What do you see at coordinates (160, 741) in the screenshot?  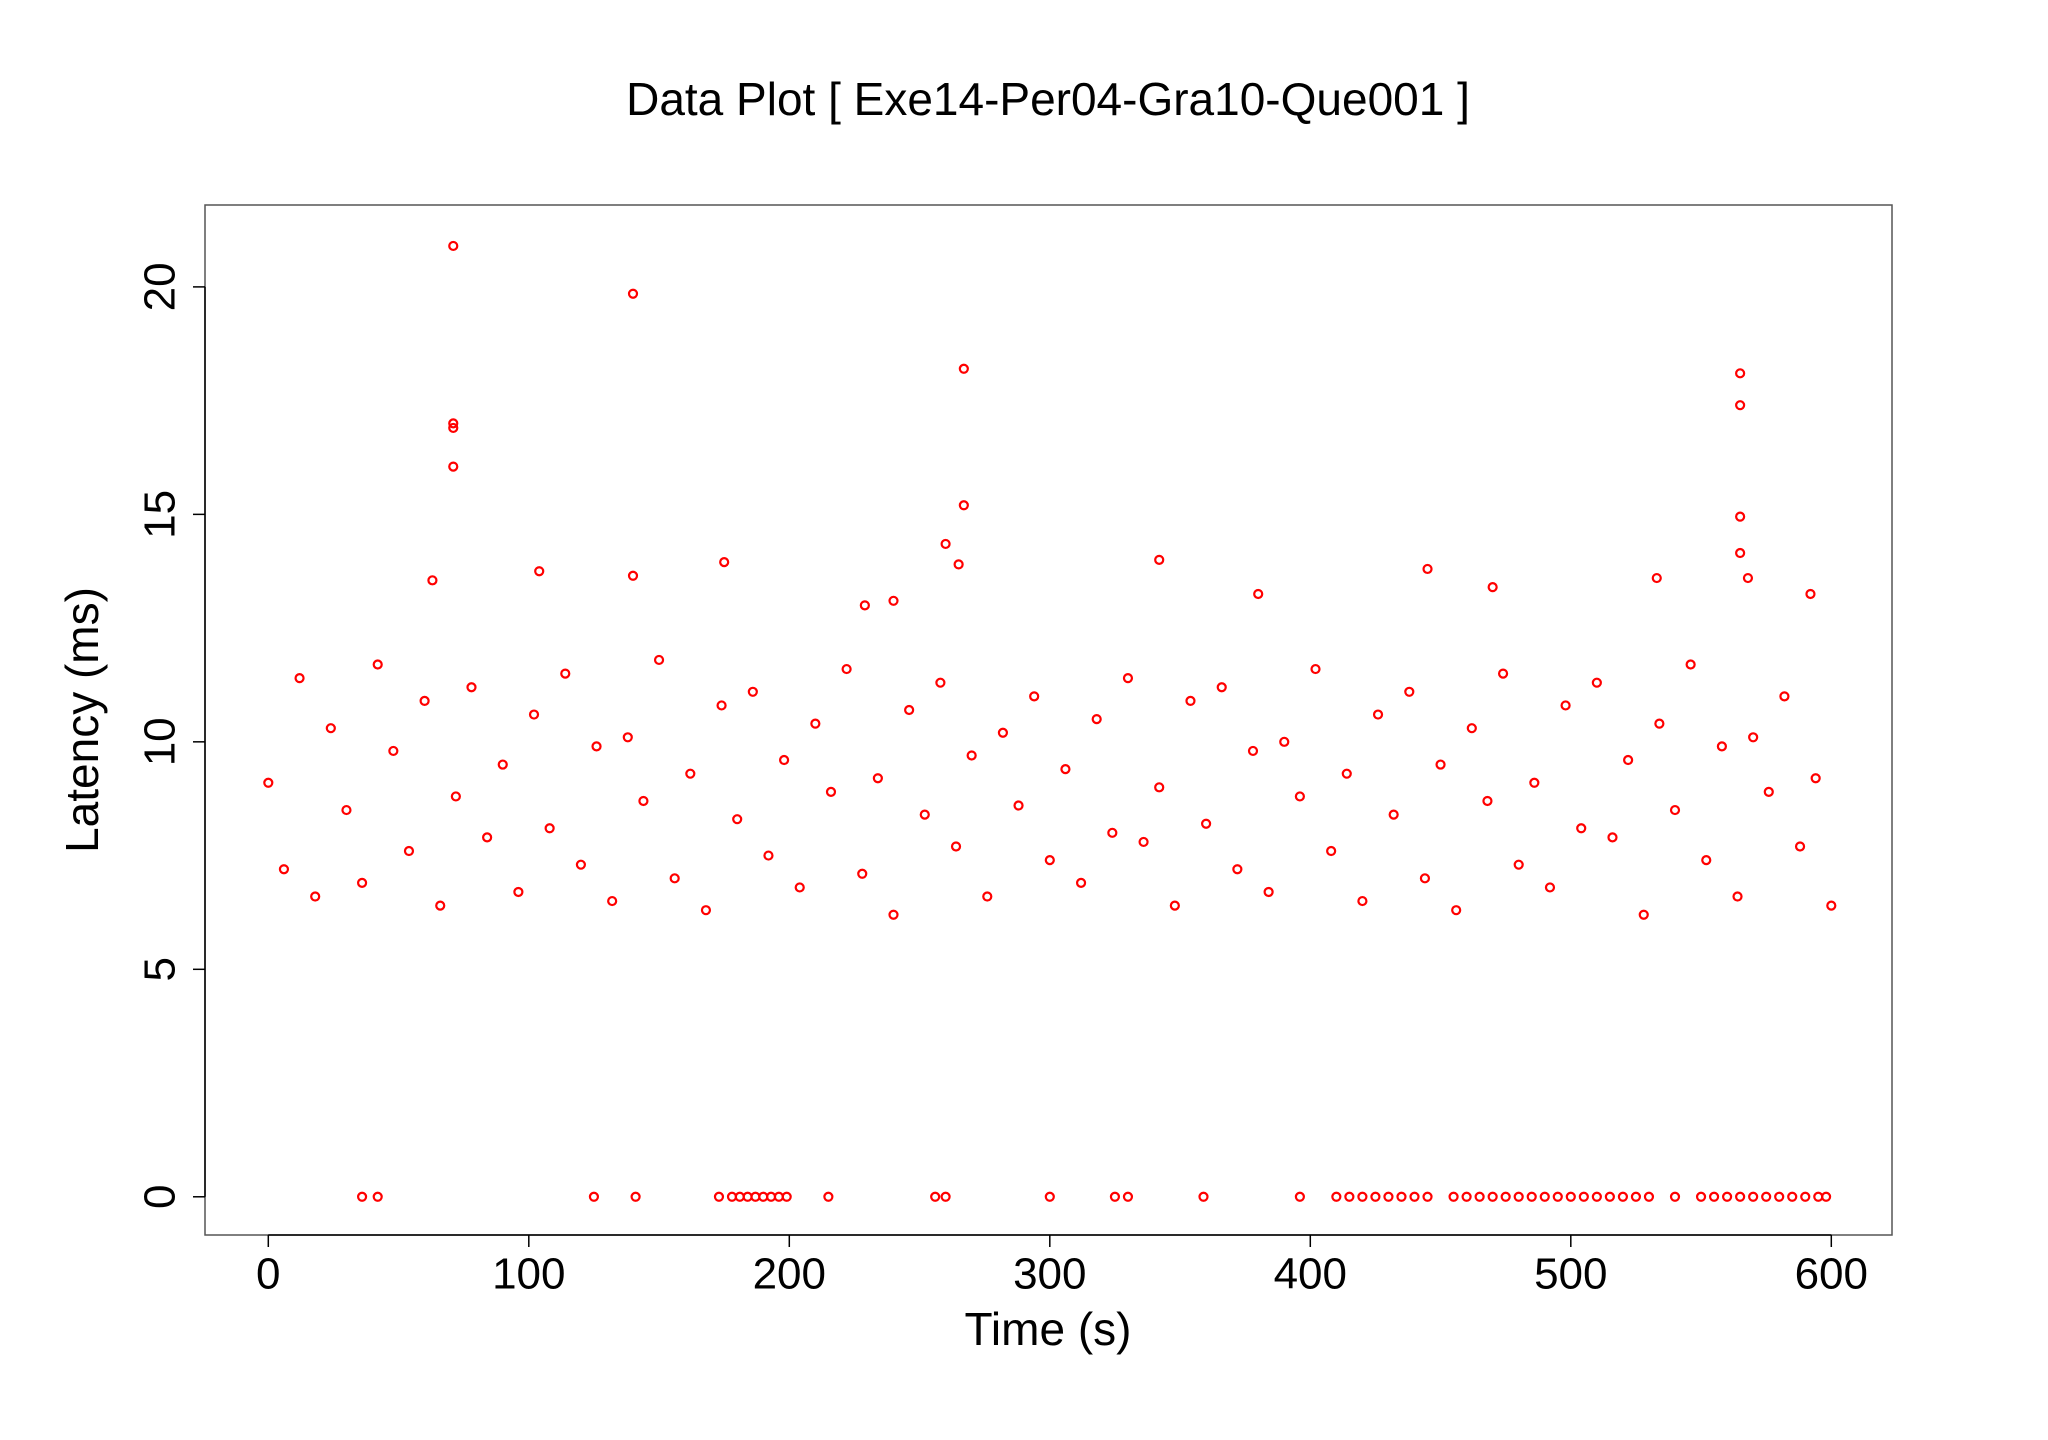 I see `y-tick-label: 10` at bounding box center [160, 741].